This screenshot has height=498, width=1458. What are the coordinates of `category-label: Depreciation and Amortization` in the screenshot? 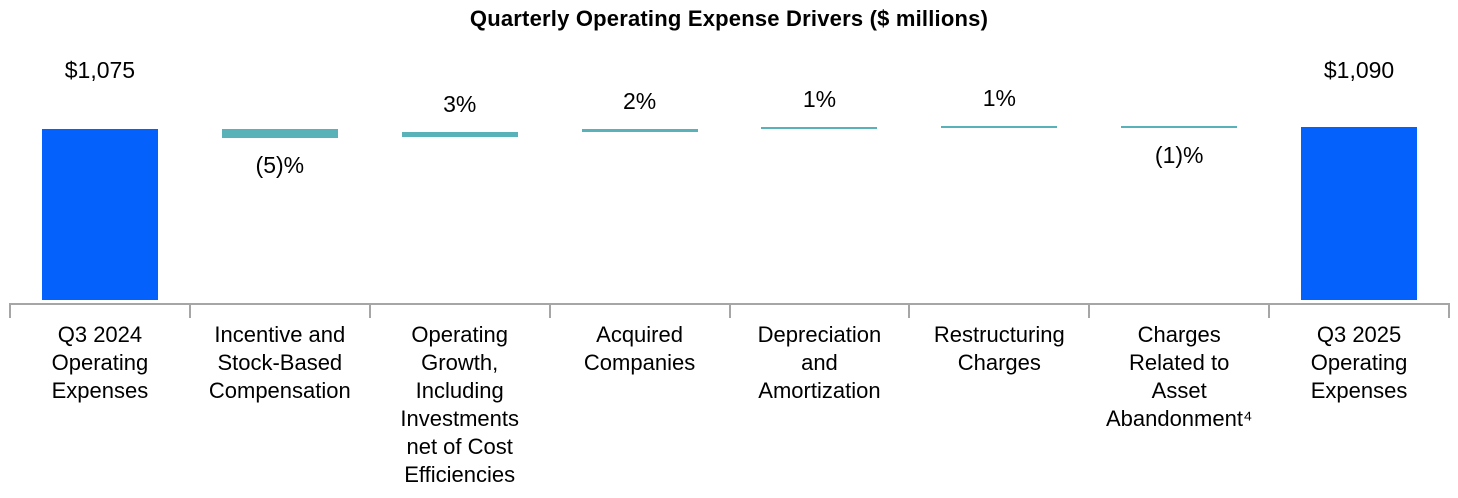 It's located at (819, 362).